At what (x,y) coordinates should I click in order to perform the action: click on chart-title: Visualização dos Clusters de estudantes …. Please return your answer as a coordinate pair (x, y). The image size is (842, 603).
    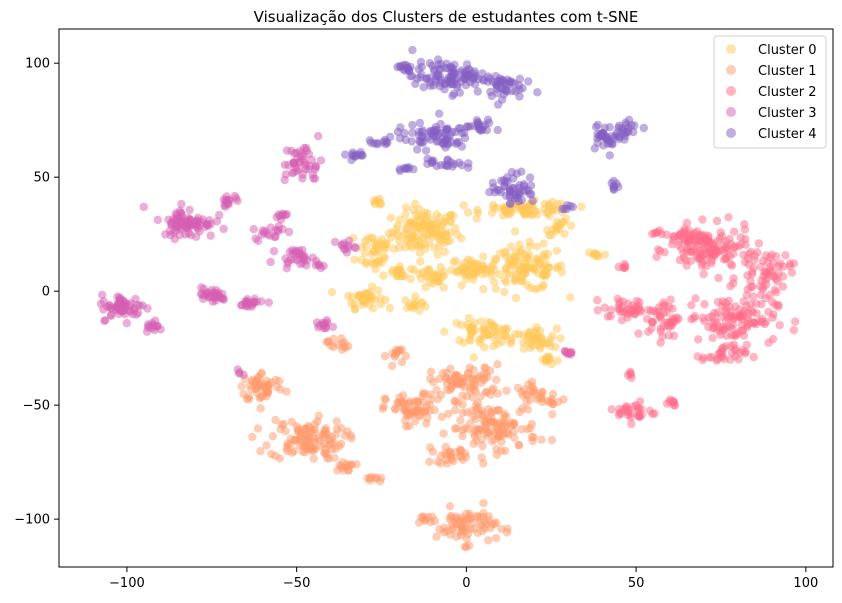
    Looking at the image, I should click on (446, 17).